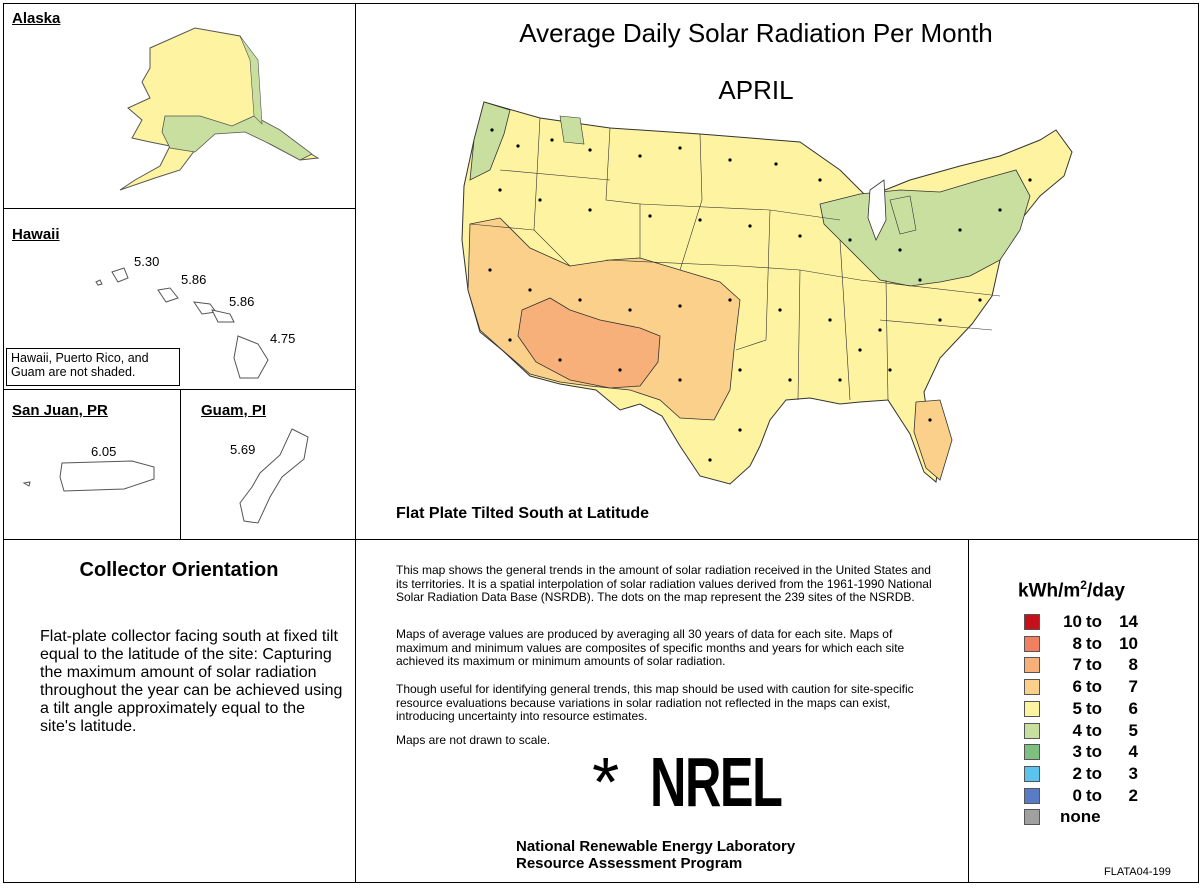  What do you see at coordinates (60, 410) in the screenshot?
I see `san-juan-title: San Juan, PR` at bounding box center [60, 410].